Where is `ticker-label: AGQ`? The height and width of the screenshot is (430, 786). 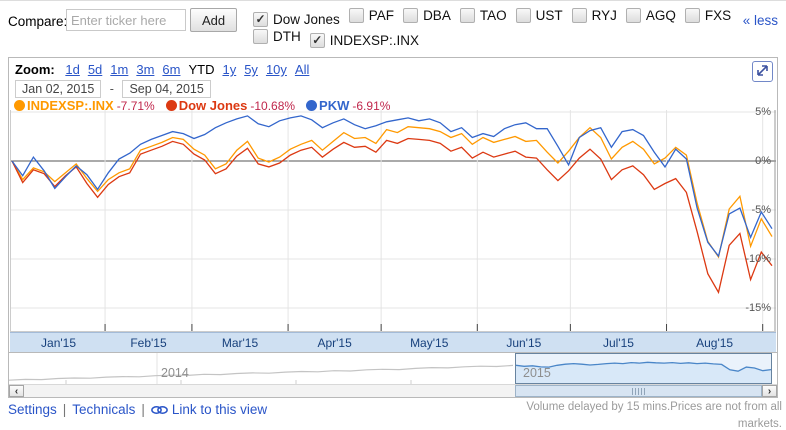 ticker-label: AGQ is located at coordinates (660, 15).